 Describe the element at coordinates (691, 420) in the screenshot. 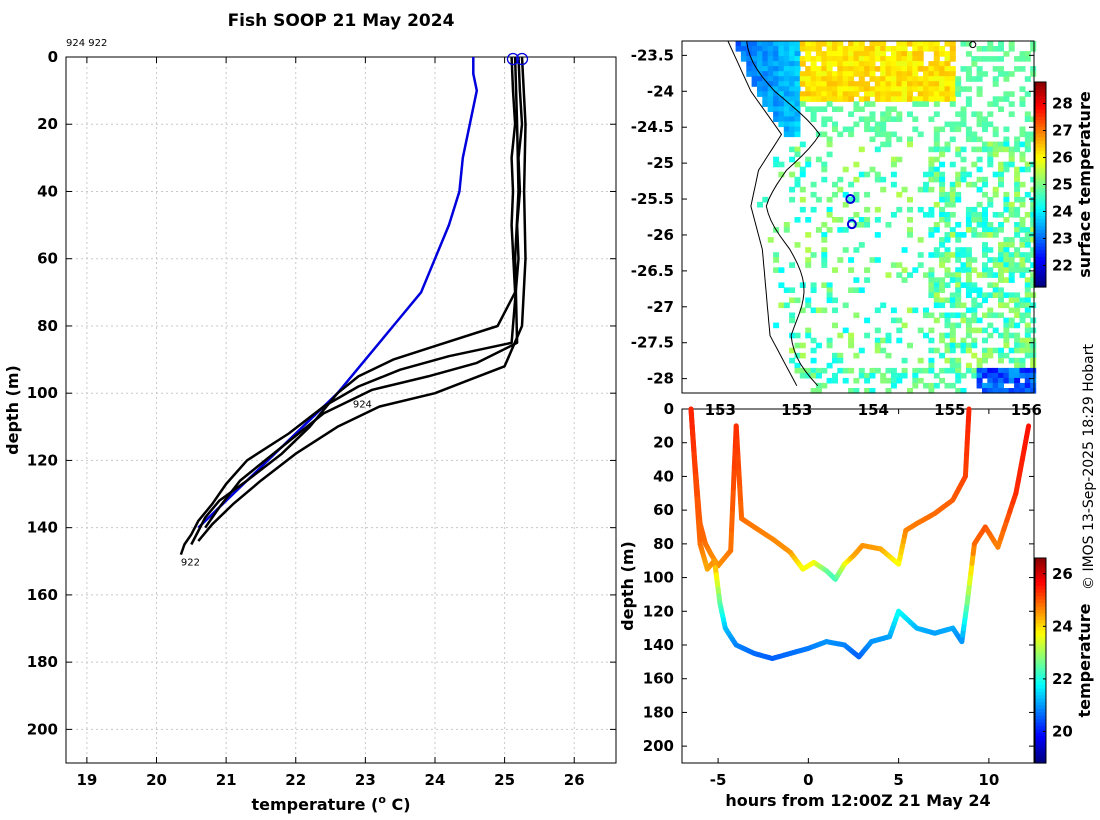

I see `section-track-lower` at that location.